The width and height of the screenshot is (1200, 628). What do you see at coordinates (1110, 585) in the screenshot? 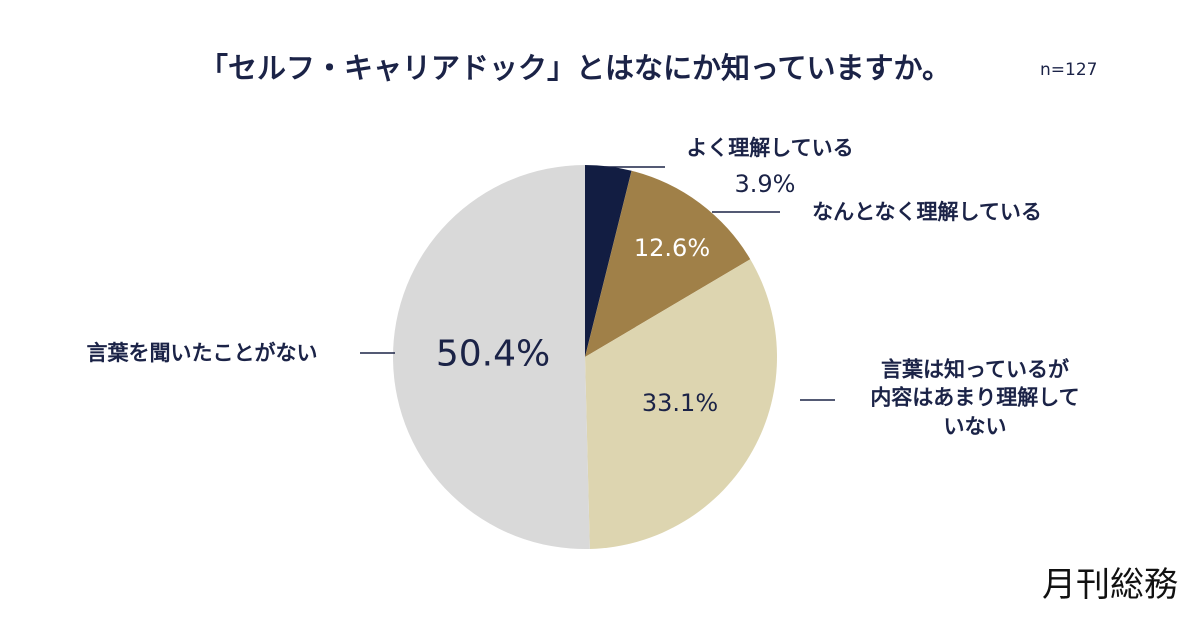
I see `source: 月刊総務` at bounding box center [1110, 585].